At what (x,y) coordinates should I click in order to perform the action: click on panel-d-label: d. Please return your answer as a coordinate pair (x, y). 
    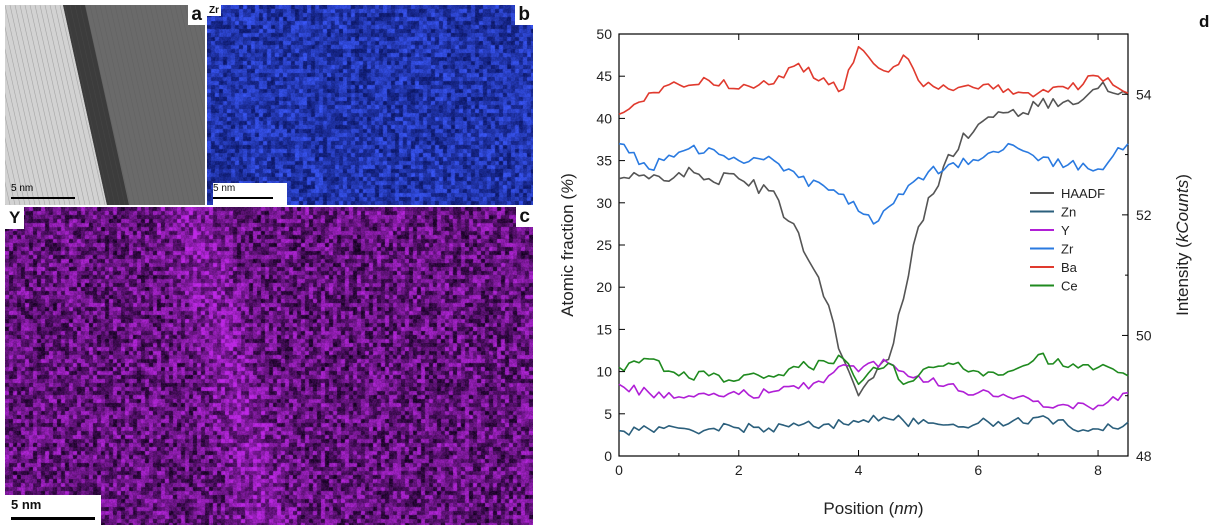
    Looking at the image, I should click on (1204, 22).